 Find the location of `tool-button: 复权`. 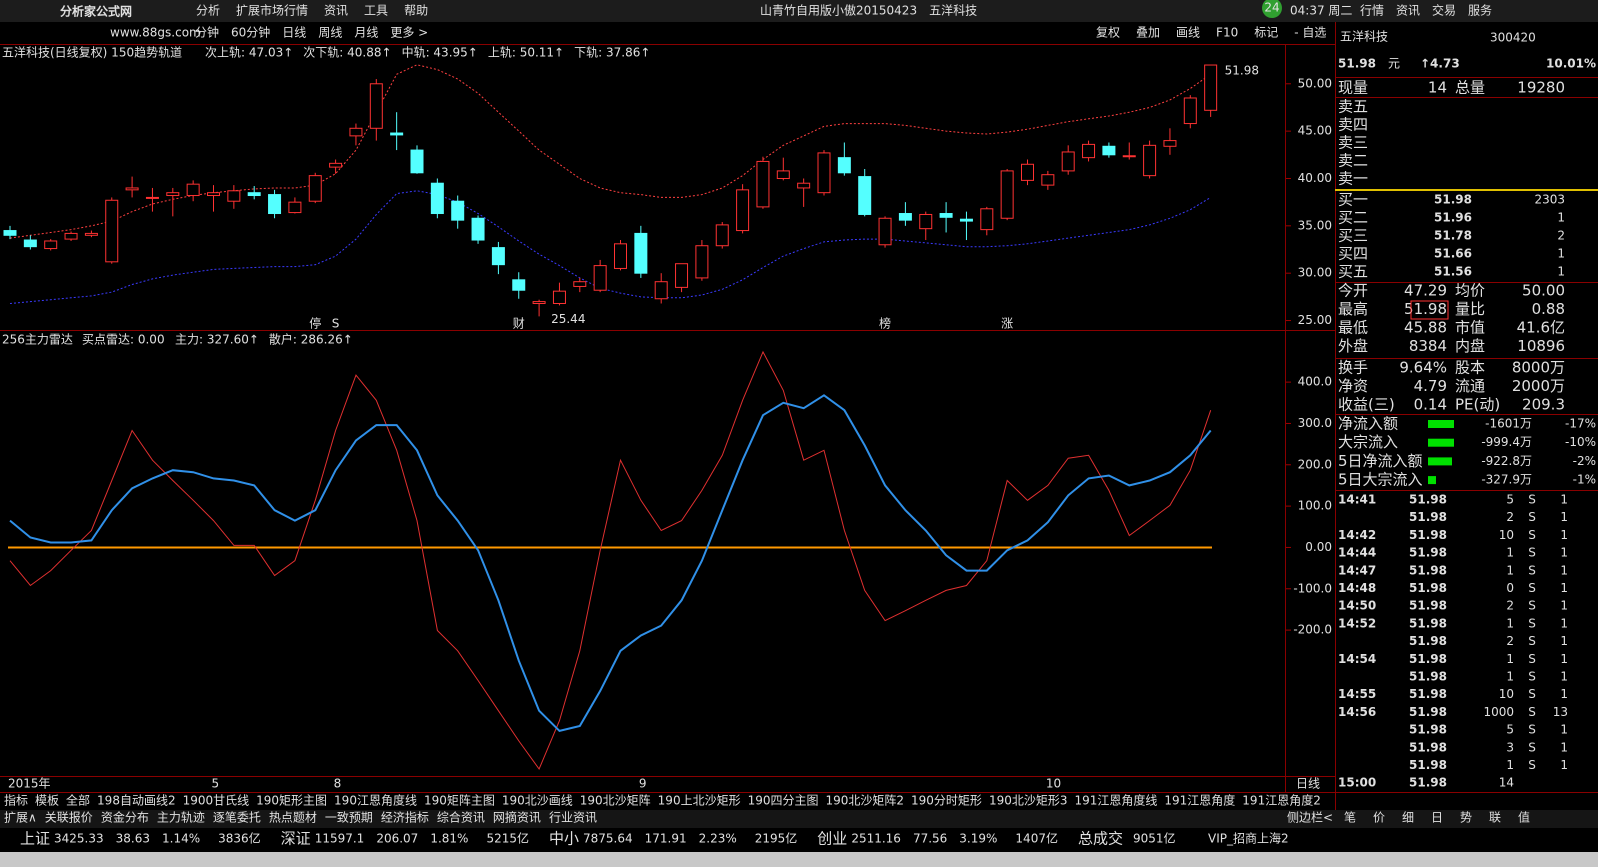

tool-button: 复权 is located at coordinates (1108, 33).